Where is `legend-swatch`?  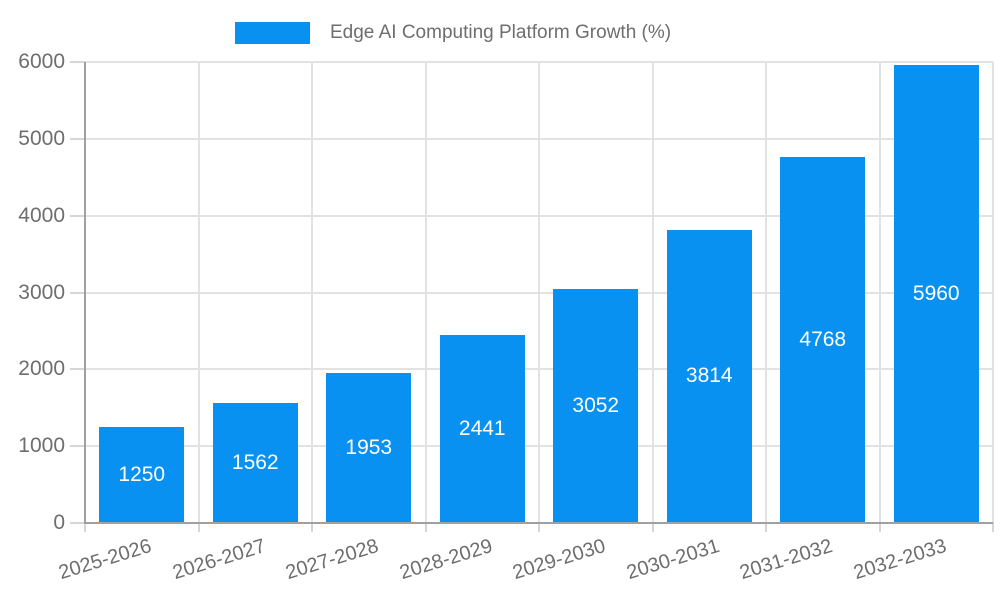
legend-swatch is located at coordinates (272, 33).